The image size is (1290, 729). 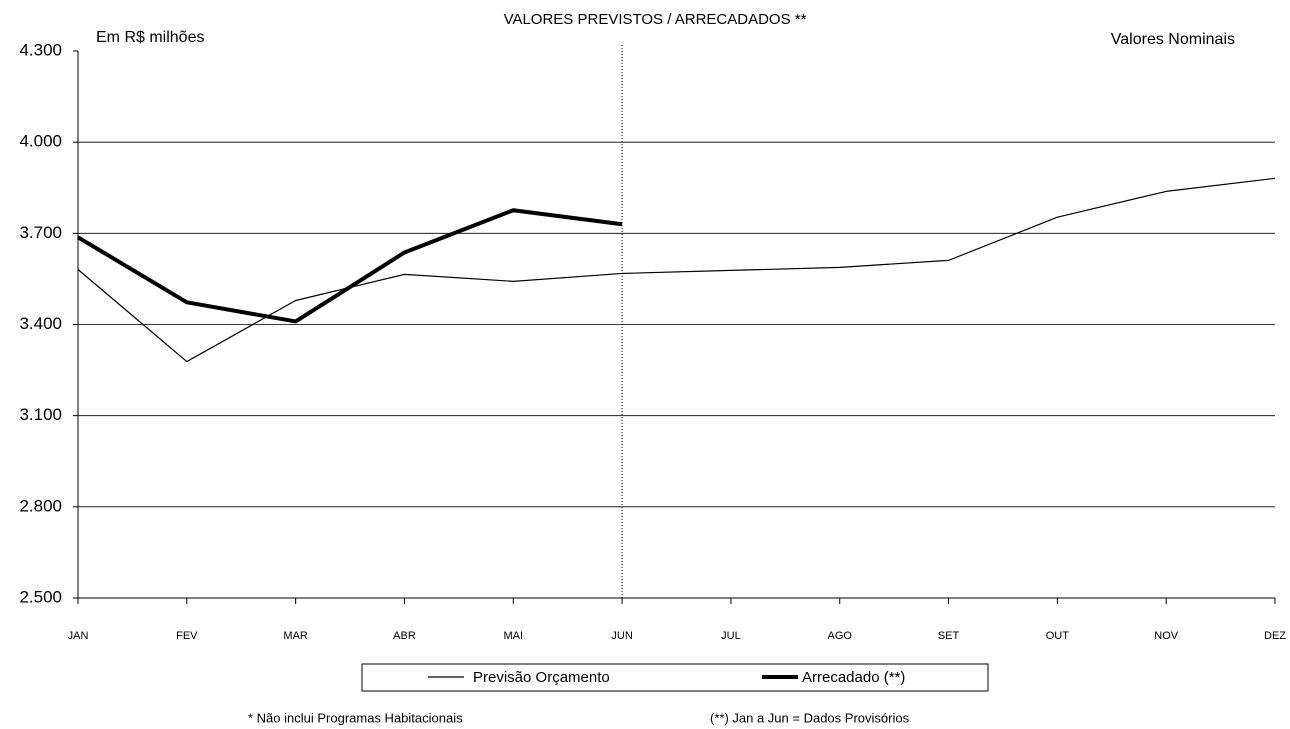 What do you see at coordinates (40, 323) in the screenshot?
I see `y-tick-label: 3.400` at bounding box center [40, 323].